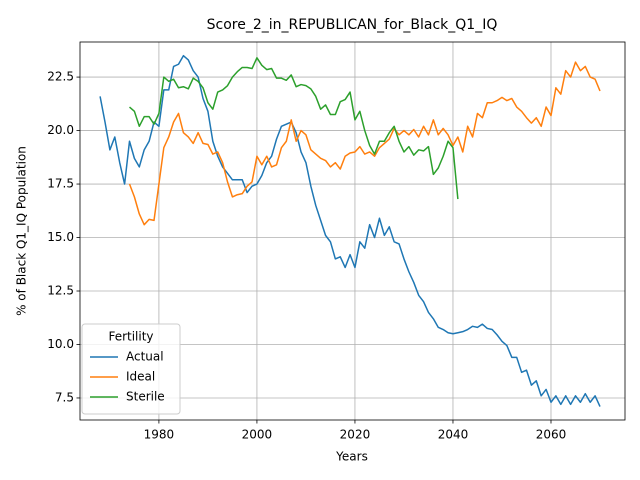 This screenshot has width=640, height=480. I want to click on y-axis-label: % of Black Q1_IQ Population, so click(22, 231).